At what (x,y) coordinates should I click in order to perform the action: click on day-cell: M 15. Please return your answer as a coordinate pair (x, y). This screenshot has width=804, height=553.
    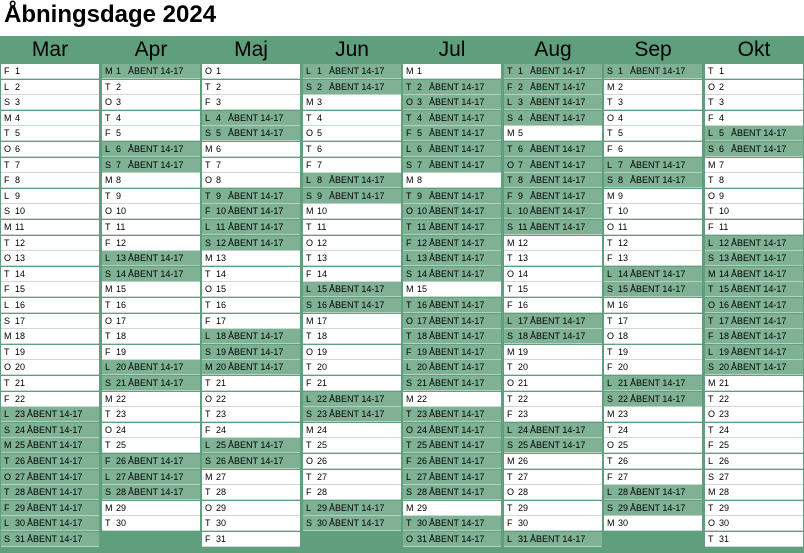
    Looking at the image, I should click on (452, 290).